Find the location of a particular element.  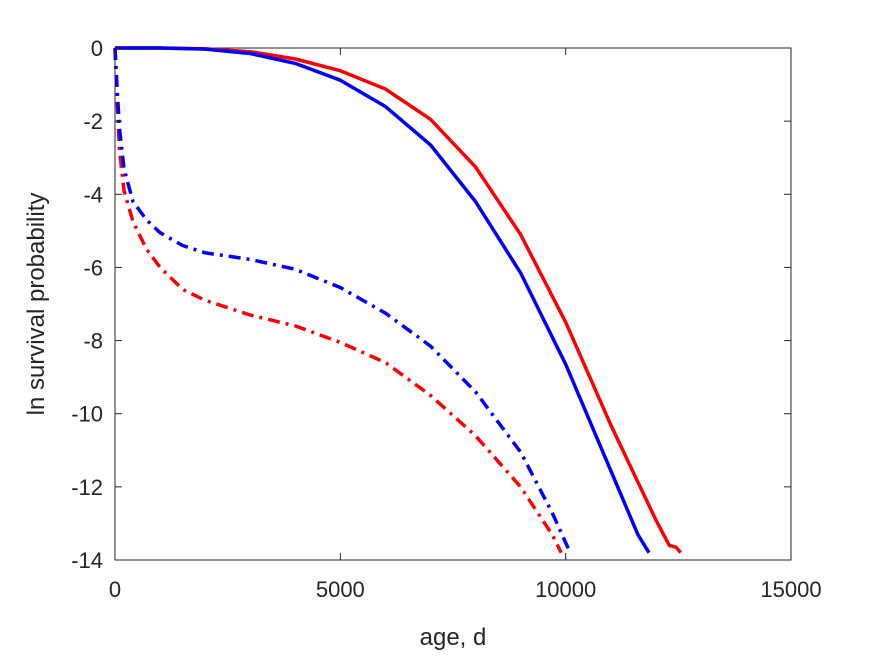

x-axis-label: age, d is located at coordinates (453, 637).